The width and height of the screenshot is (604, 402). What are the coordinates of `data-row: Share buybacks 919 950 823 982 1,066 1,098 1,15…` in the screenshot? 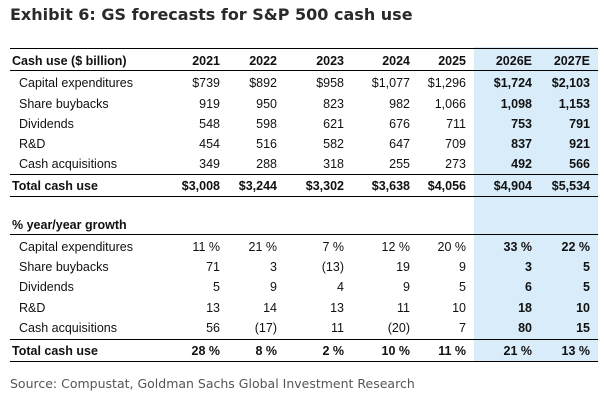 It's located at (302, 104).